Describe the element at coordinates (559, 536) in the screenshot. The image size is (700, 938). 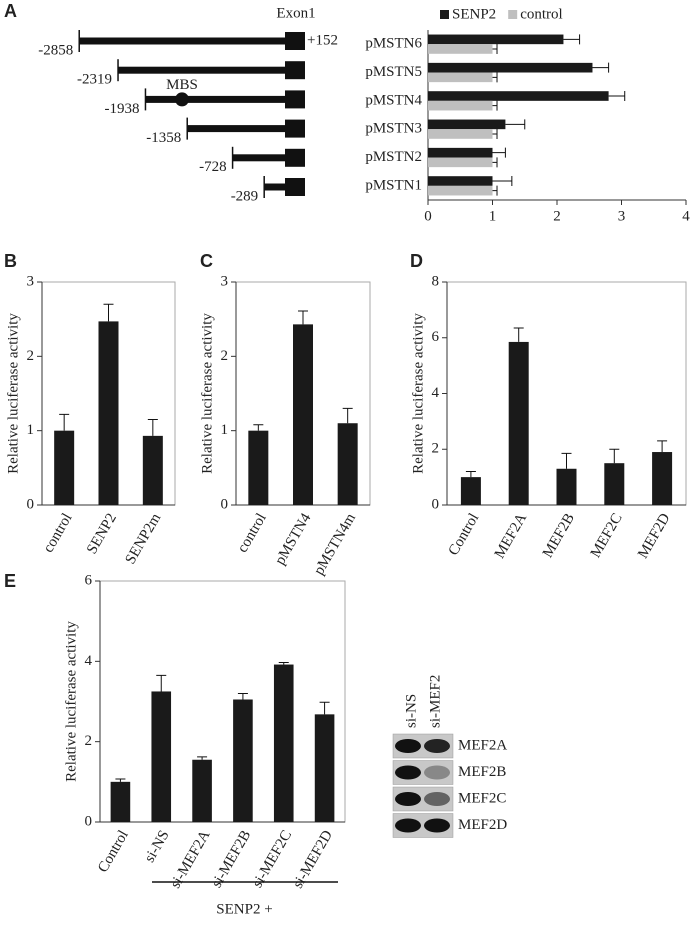
I see `x-tick-label: MEF2B` at that location.